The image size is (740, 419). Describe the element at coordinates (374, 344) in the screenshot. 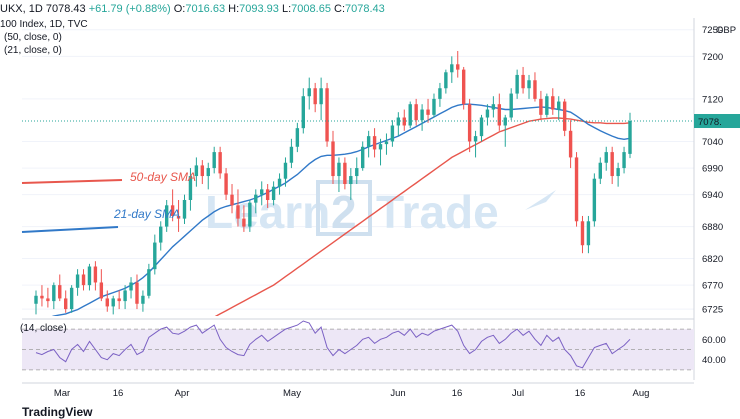

I see `rsi-panel: 60.00 40.00` at that location.